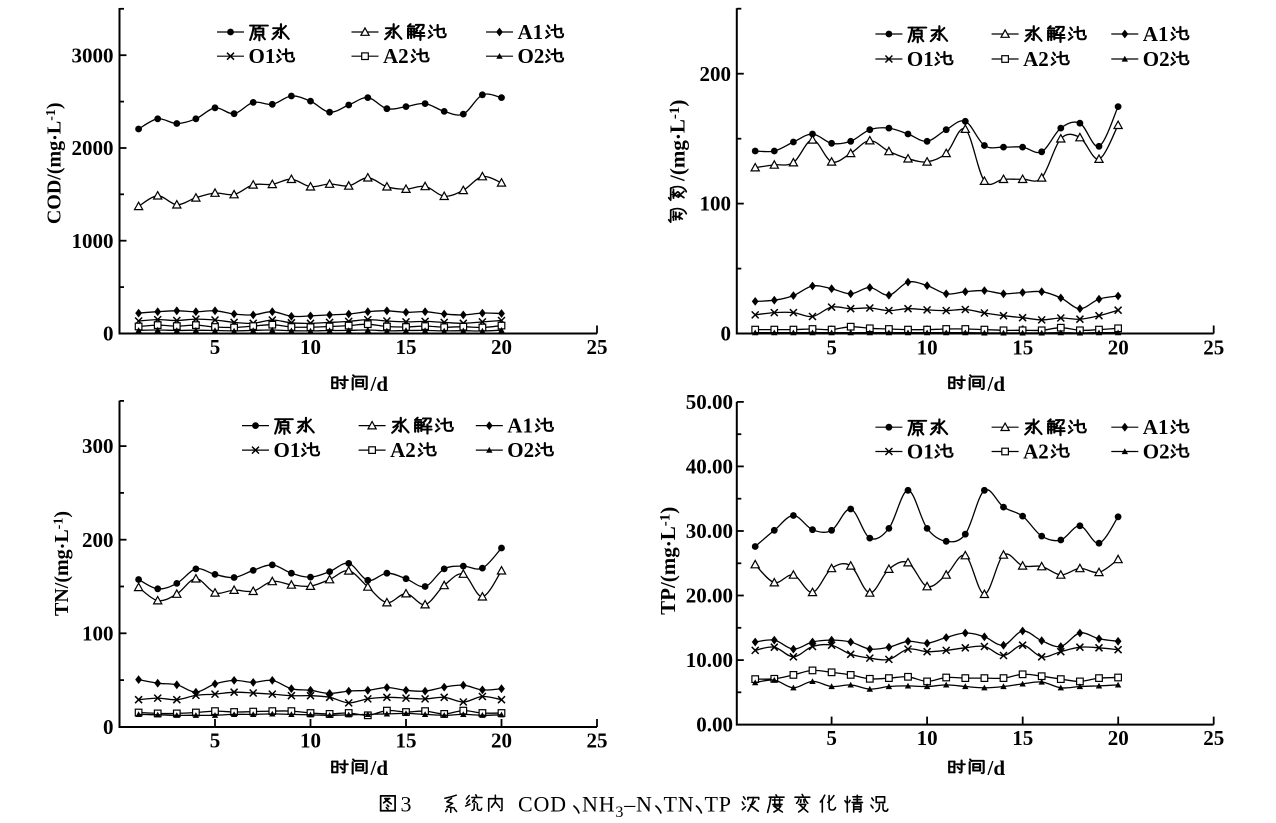 This screenshot has height=823, width=1276. What do you see at coordinates (679, 803) in the screenshot?
I see `svg-text: TN` at bounding box center [679, 803].